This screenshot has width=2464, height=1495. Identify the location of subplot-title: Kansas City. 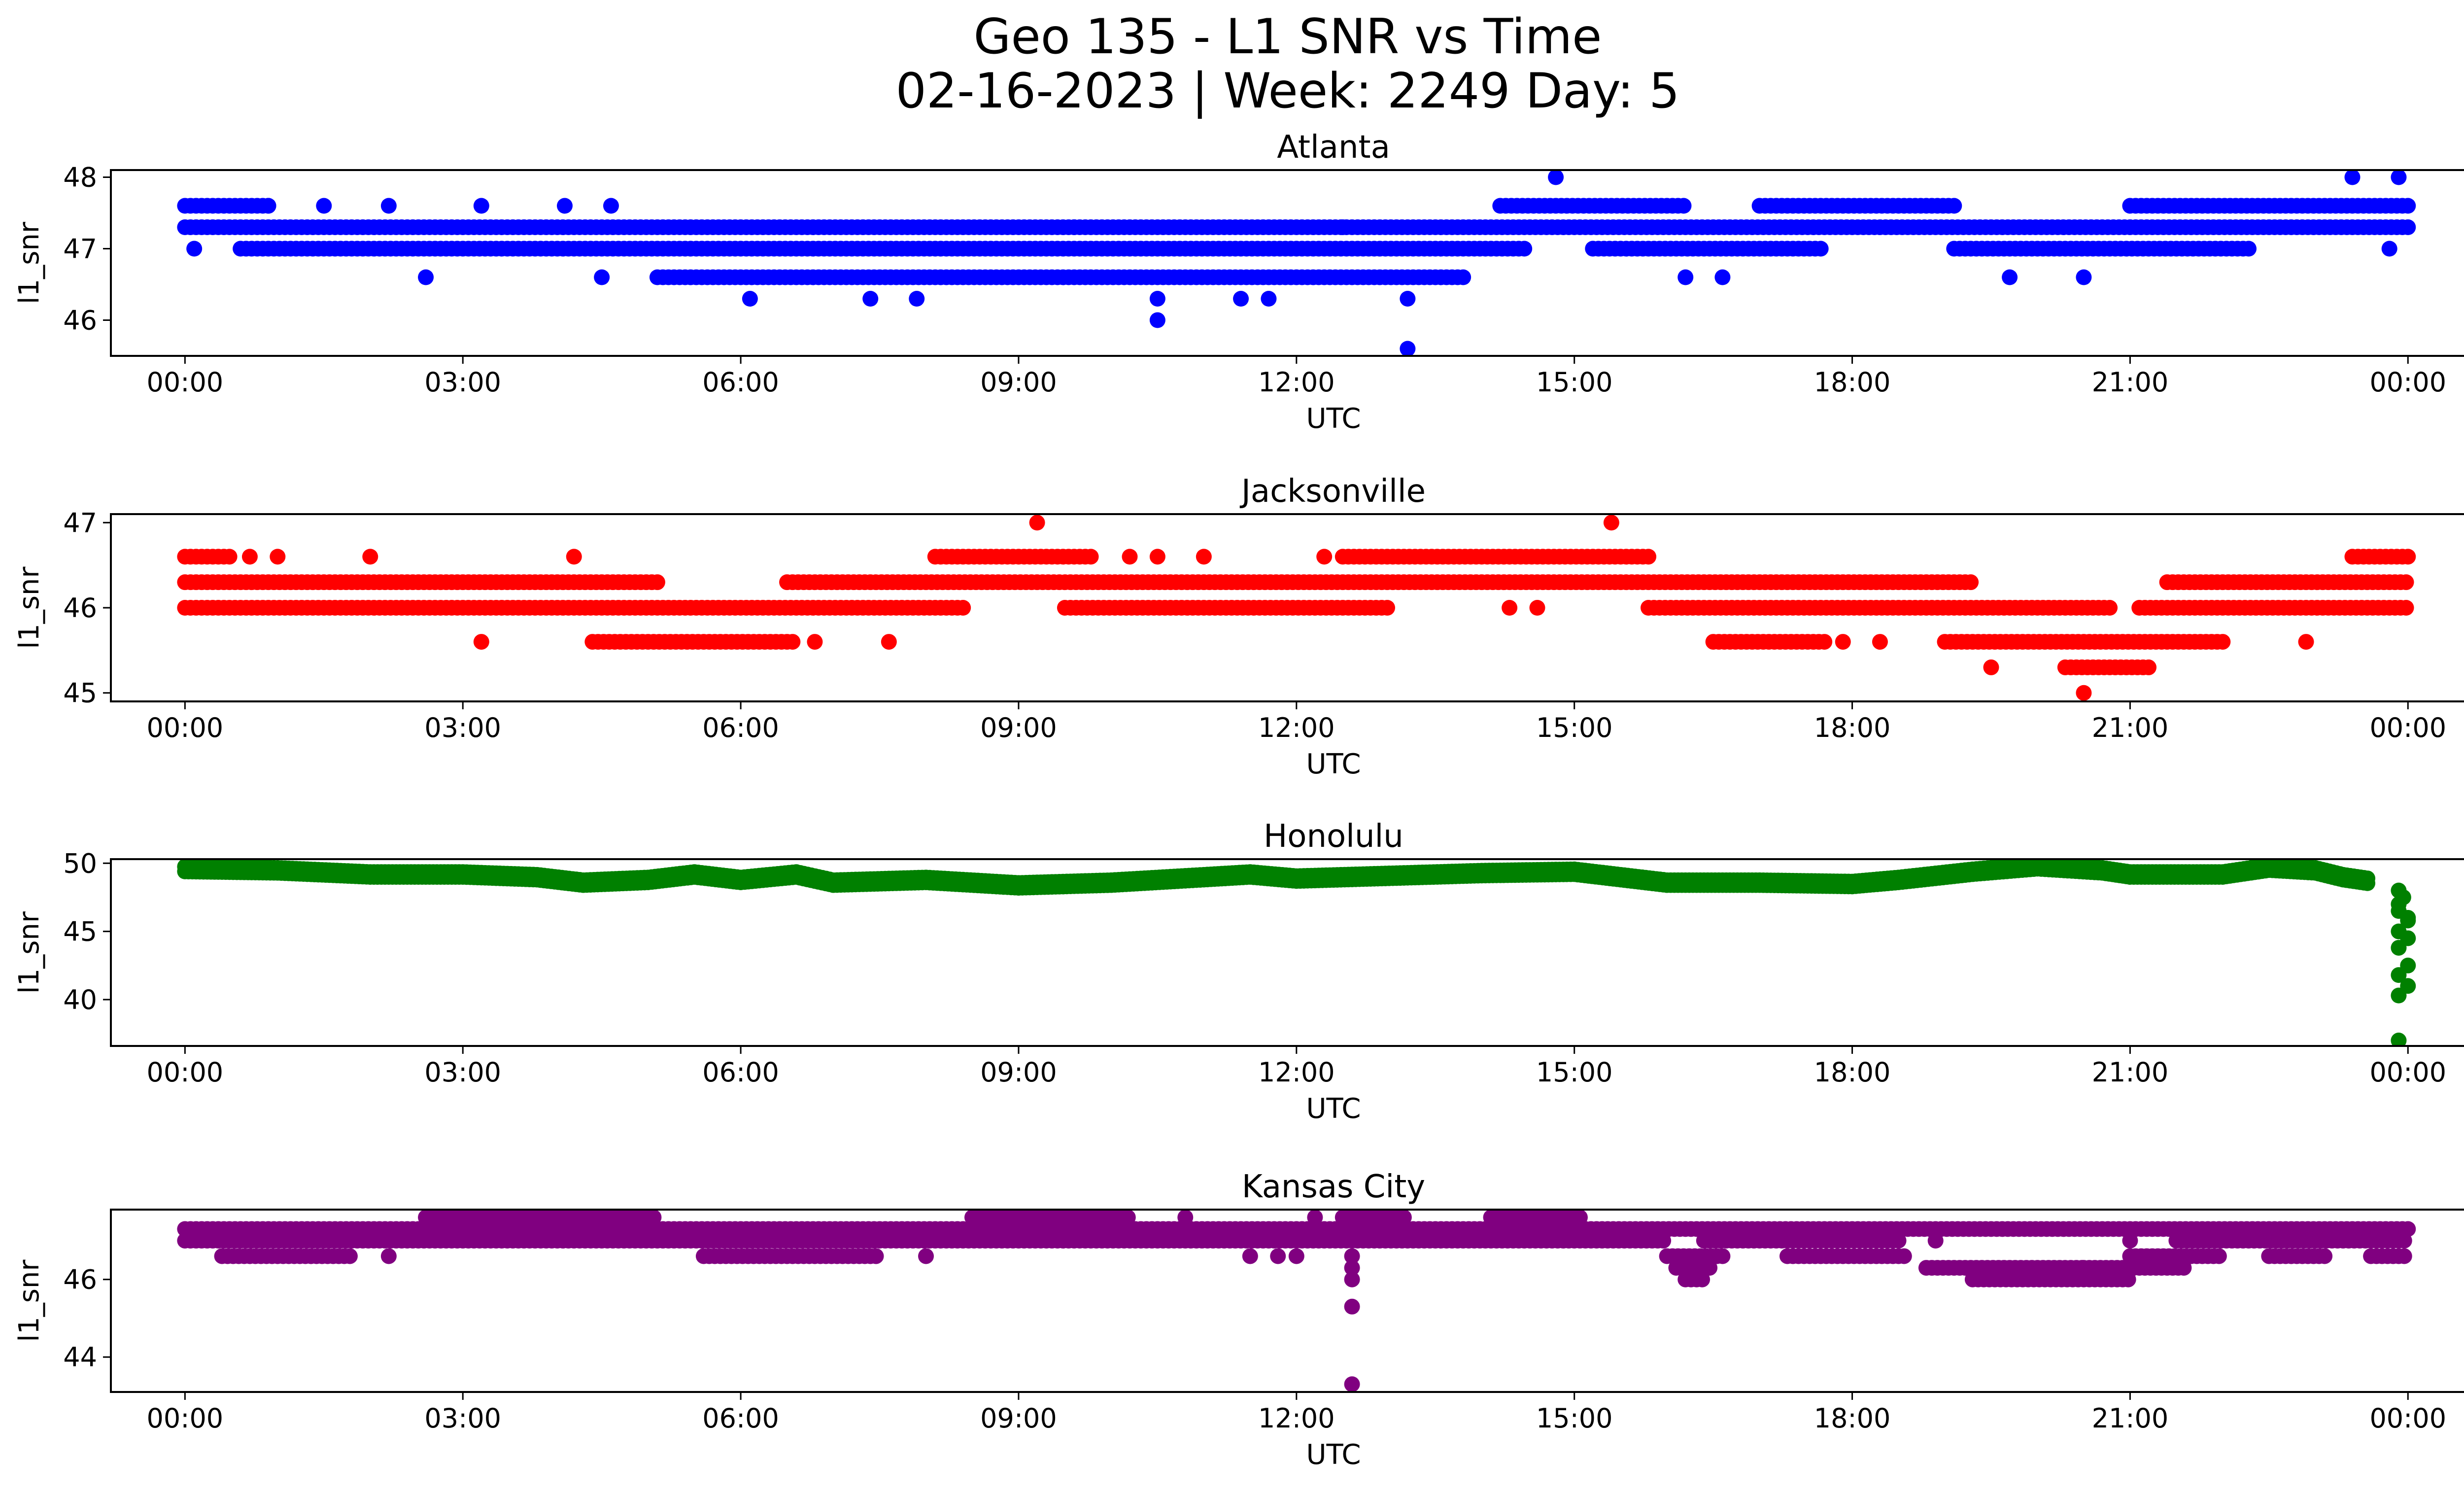
(1333, 1187).